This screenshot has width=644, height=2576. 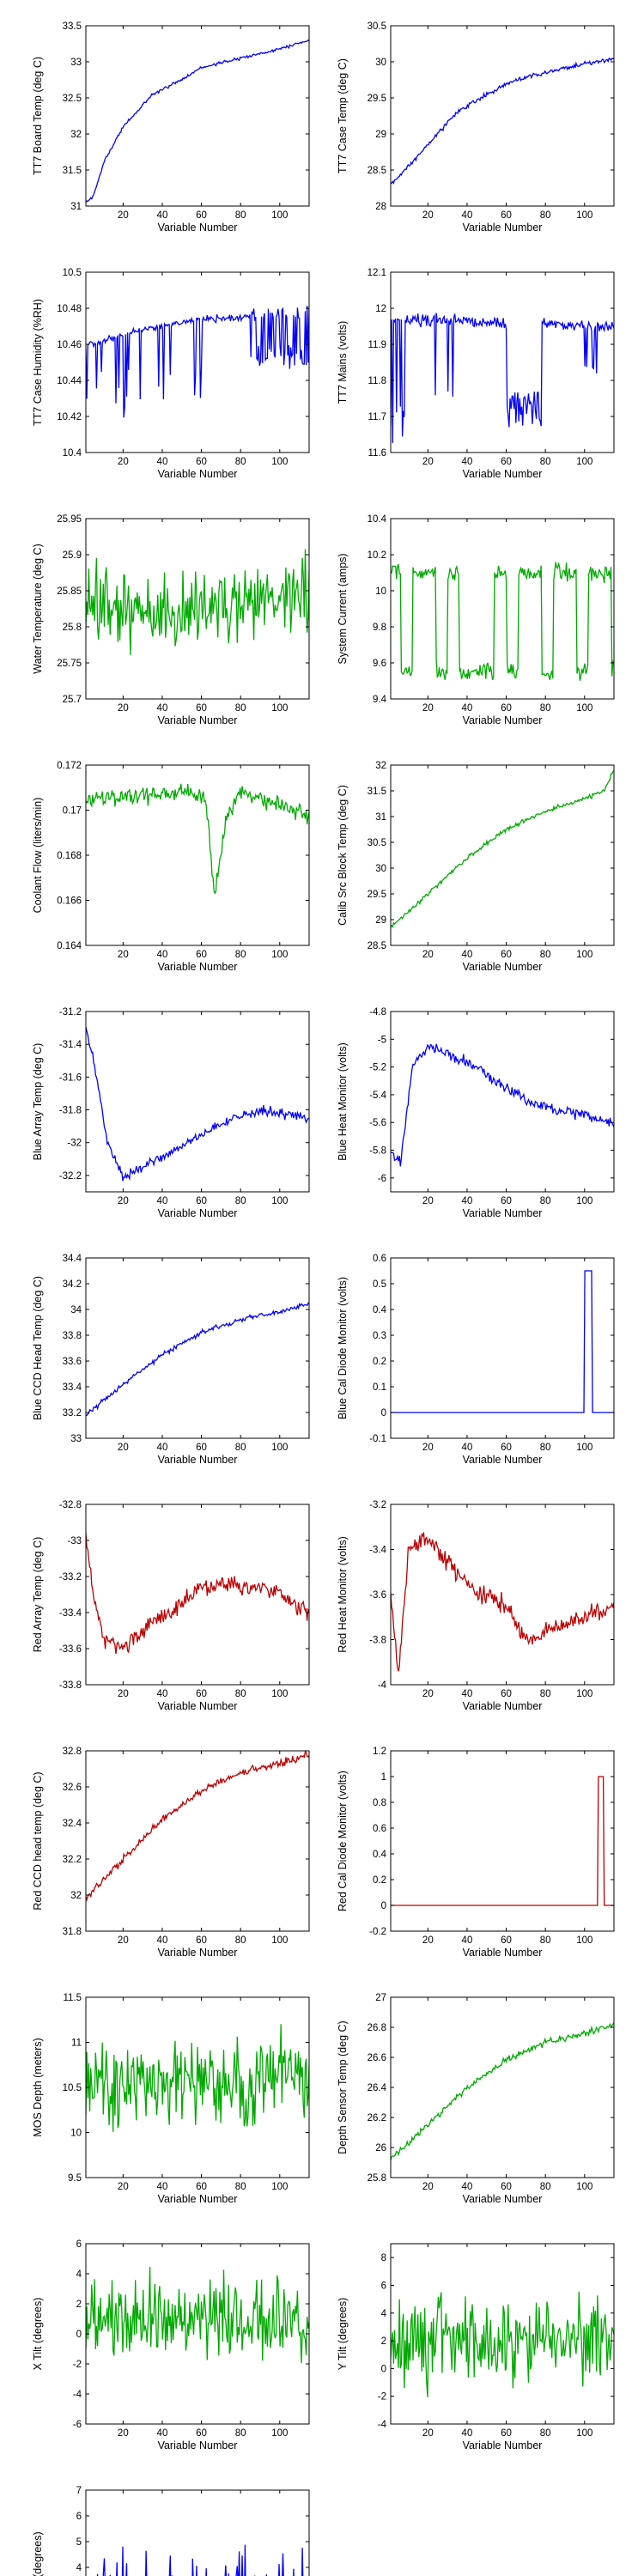 I want to click on y-tick-label: -33.4, so click(x=70, y=1613).